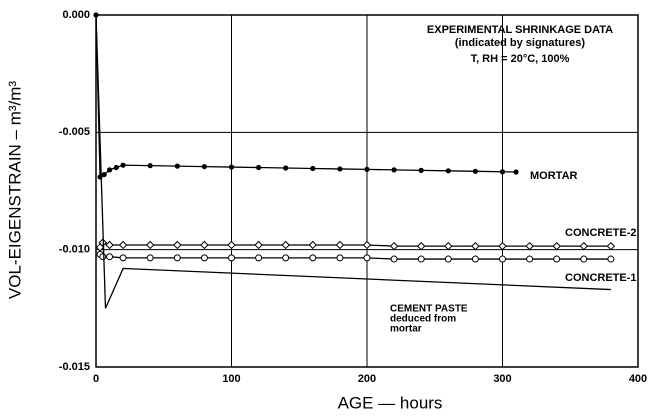  I want to click on series-label: MORTAR, so click(554, 176).